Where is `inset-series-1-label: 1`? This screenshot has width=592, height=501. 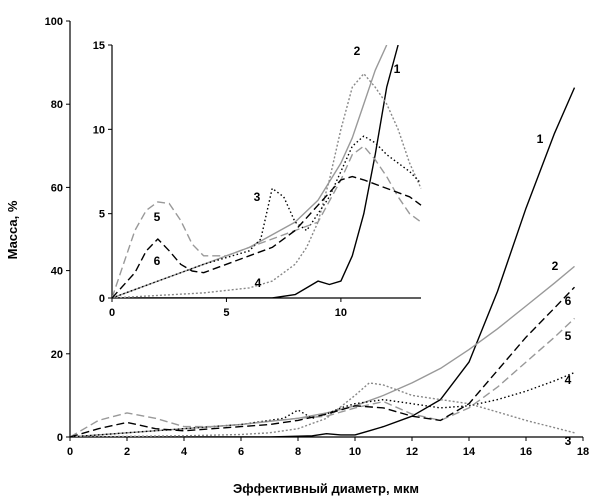
inset-series-1-label: 1 is located at coordinates (397, 69).